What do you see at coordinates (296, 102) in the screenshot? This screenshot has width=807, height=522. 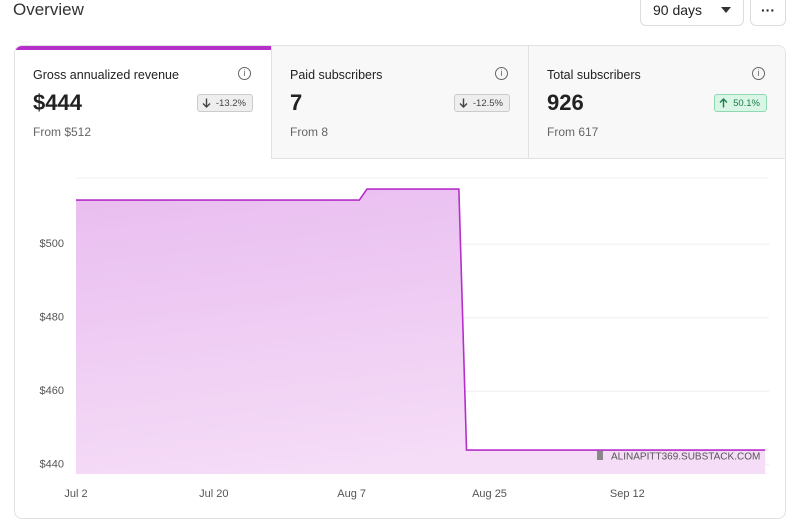 I see `card-value: 7` at bounding box center [296, 102].